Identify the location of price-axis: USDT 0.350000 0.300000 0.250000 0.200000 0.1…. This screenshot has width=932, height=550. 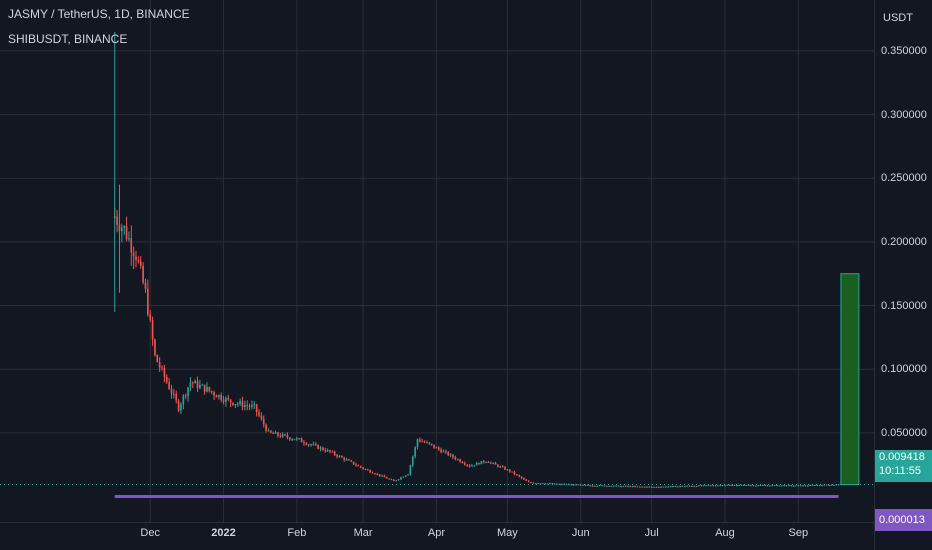
(903, 275).